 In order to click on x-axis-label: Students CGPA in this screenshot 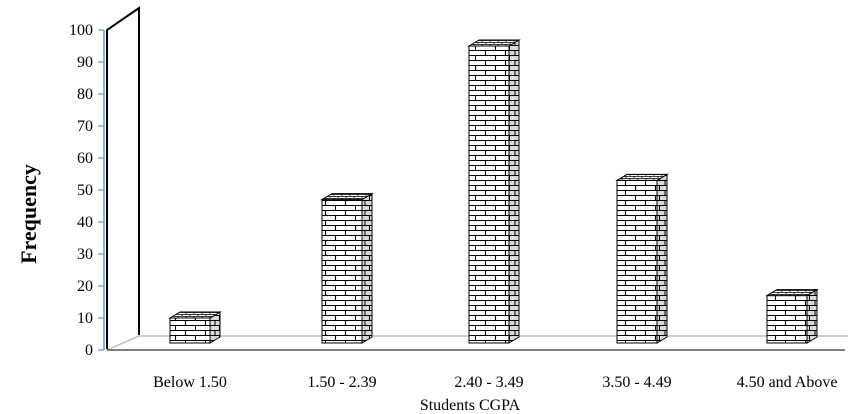, I will do `click(470, 405)`.